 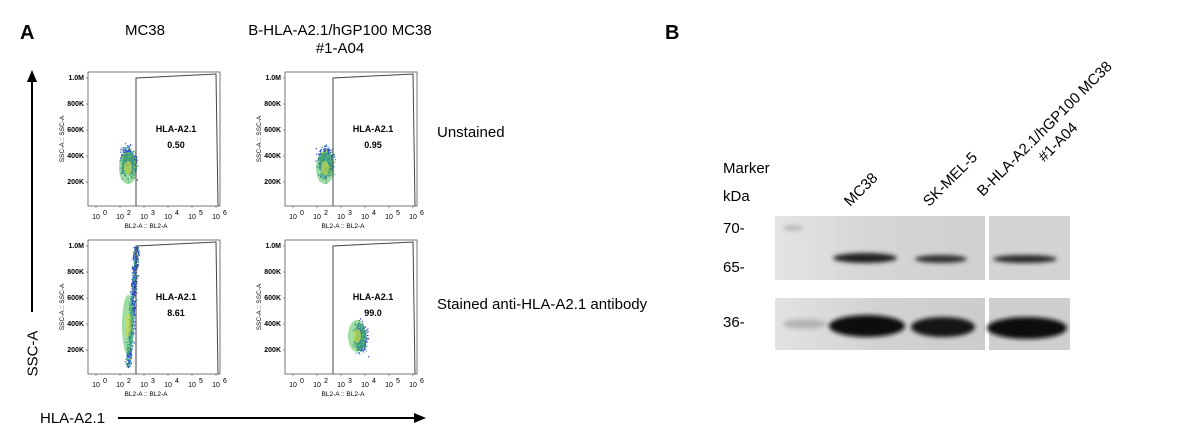 I want to click on lane-label-skmel5: SK-MEL-5, so click(x=950, y=179).